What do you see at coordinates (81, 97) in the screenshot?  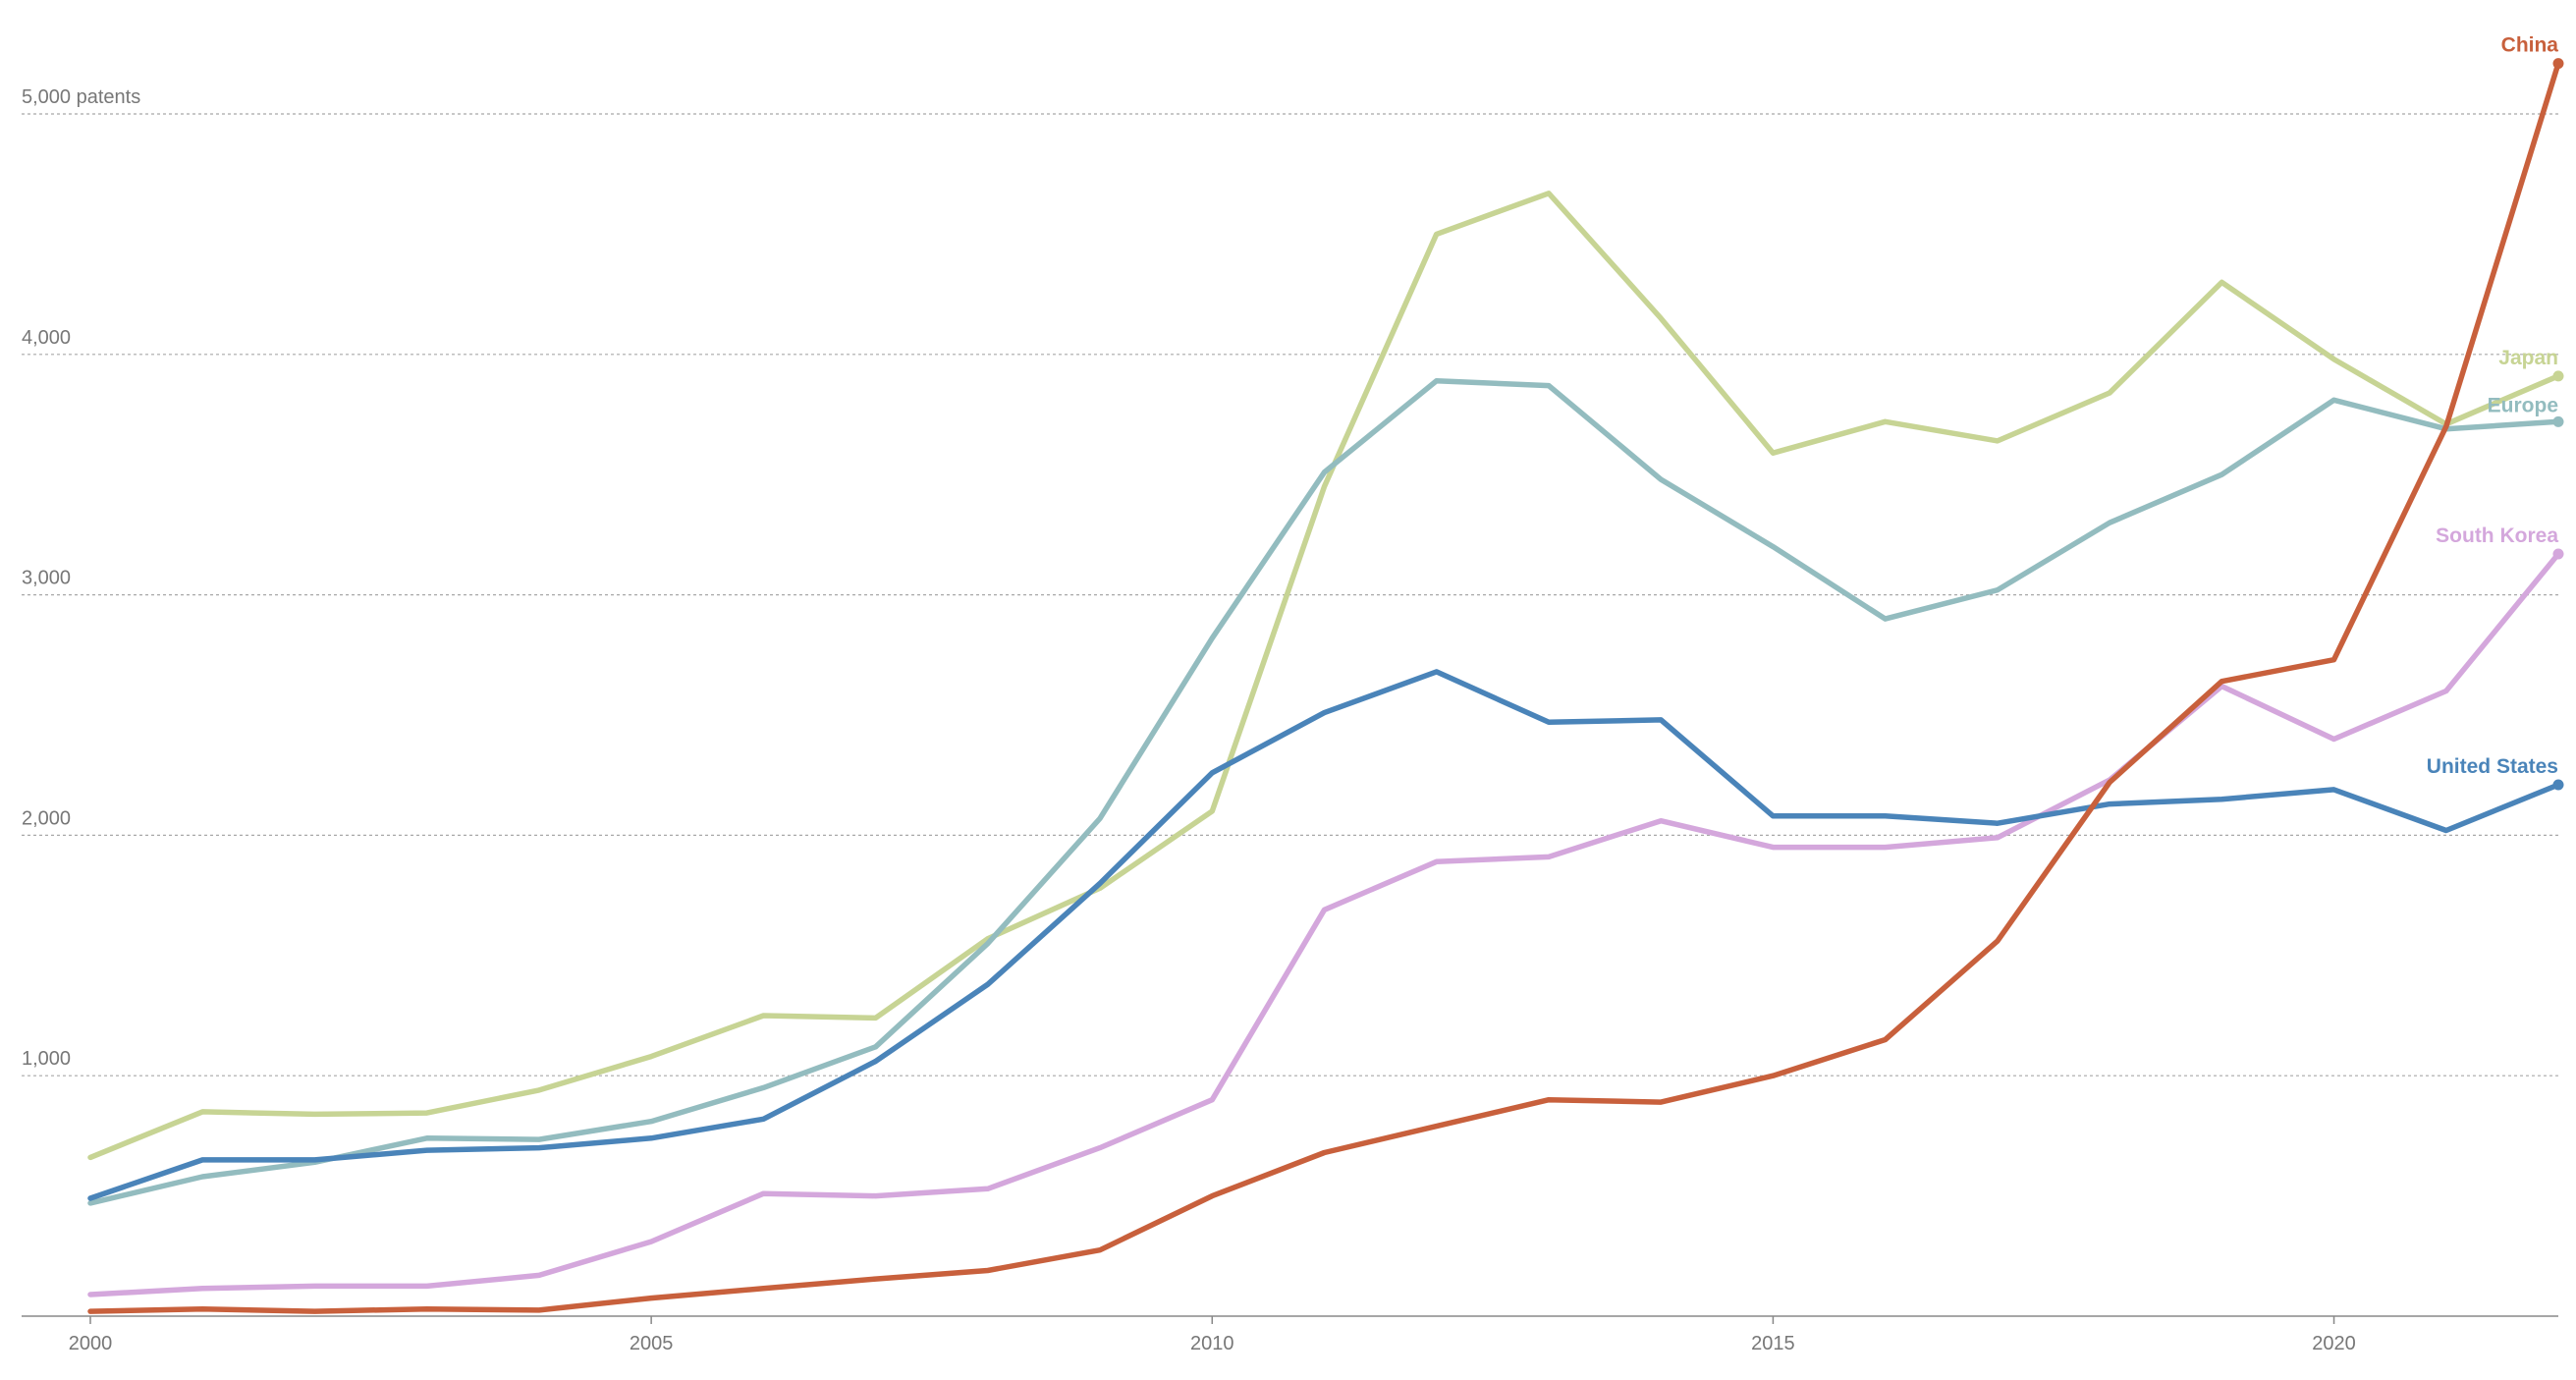 I see `y-tick-label-5000: 5,000 patents` at bounding box center [81, 97].